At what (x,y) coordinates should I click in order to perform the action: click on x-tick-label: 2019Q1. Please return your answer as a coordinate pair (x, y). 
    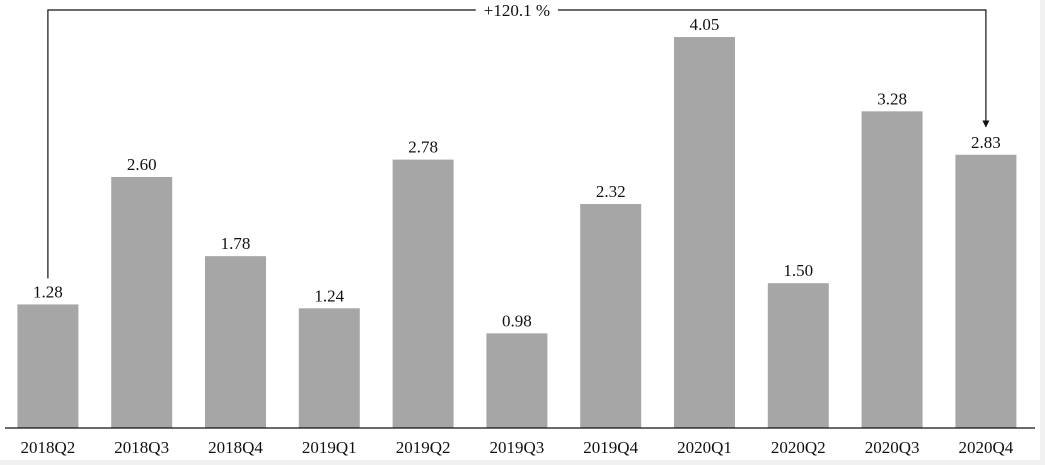
    Looking at the image, I should click on (329, 447).